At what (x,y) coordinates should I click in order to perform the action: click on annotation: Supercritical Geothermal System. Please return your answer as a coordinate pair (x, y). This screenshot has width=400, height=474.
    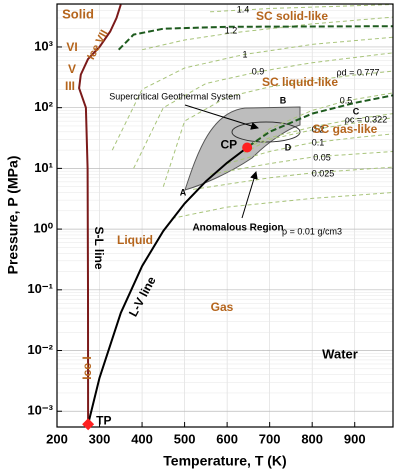
    Looking at the image, I should click on (175, 96).